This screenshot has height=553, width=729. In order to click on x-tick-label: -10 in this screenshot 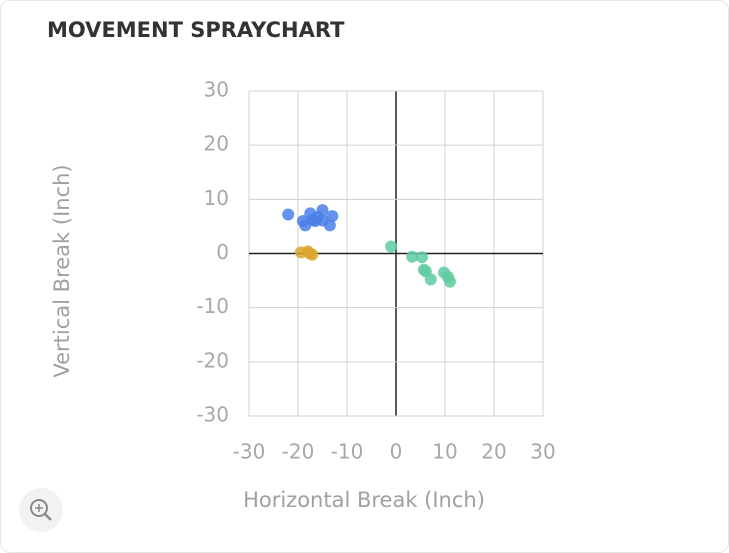, I will do `click(347, 452)`.